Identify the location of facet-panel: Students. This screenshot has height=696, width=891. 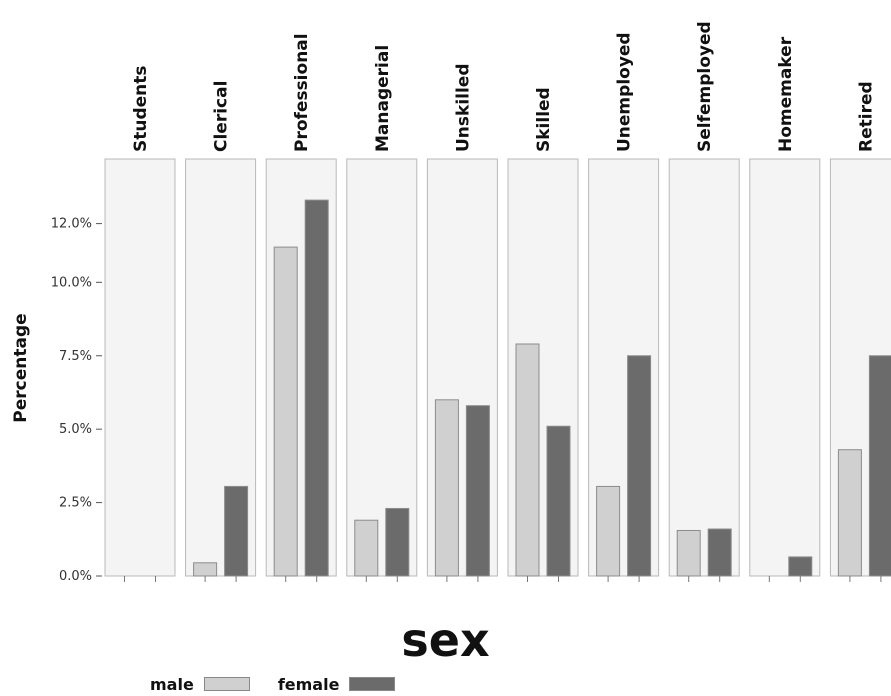
(140, 323).